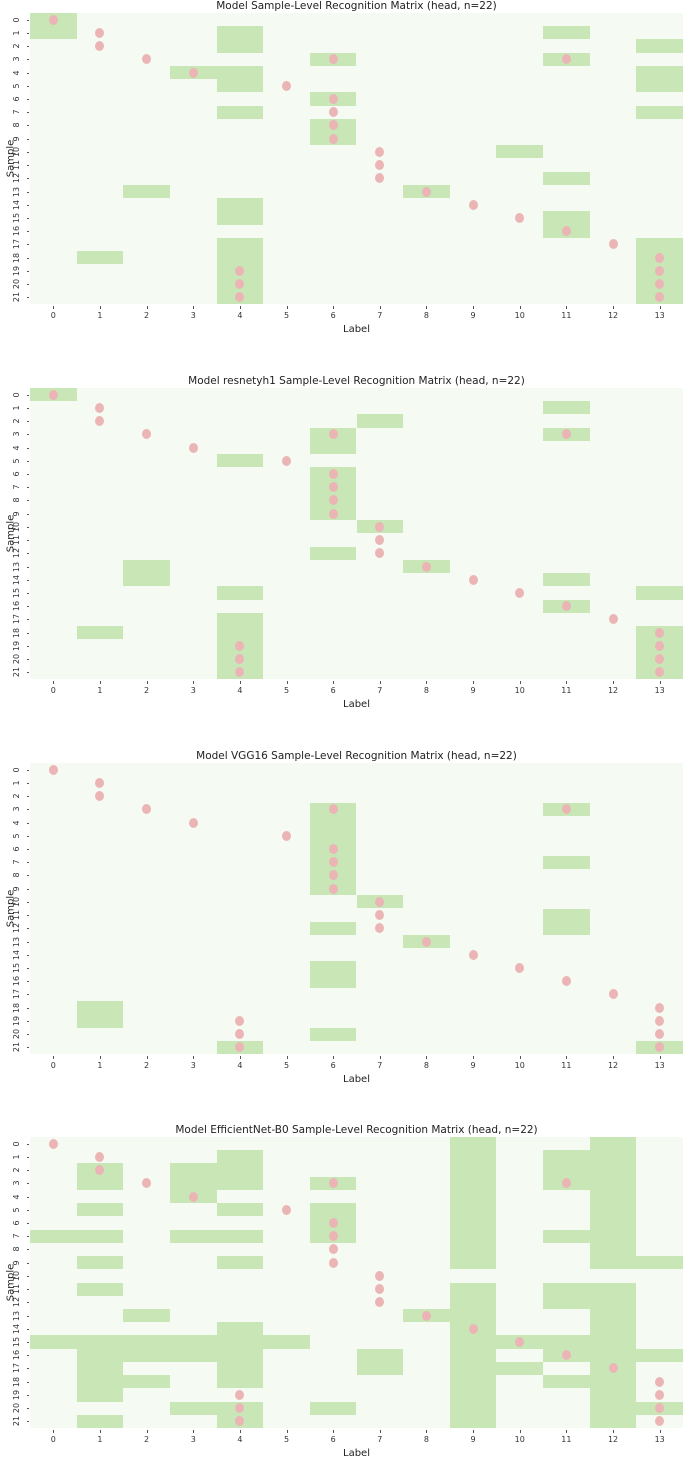 The image size is (685, 1459). What do you see at coordinates (193, 1065) in the screenshot?
I see `x-tick-label: 3` at bounding box center [193, 1065].